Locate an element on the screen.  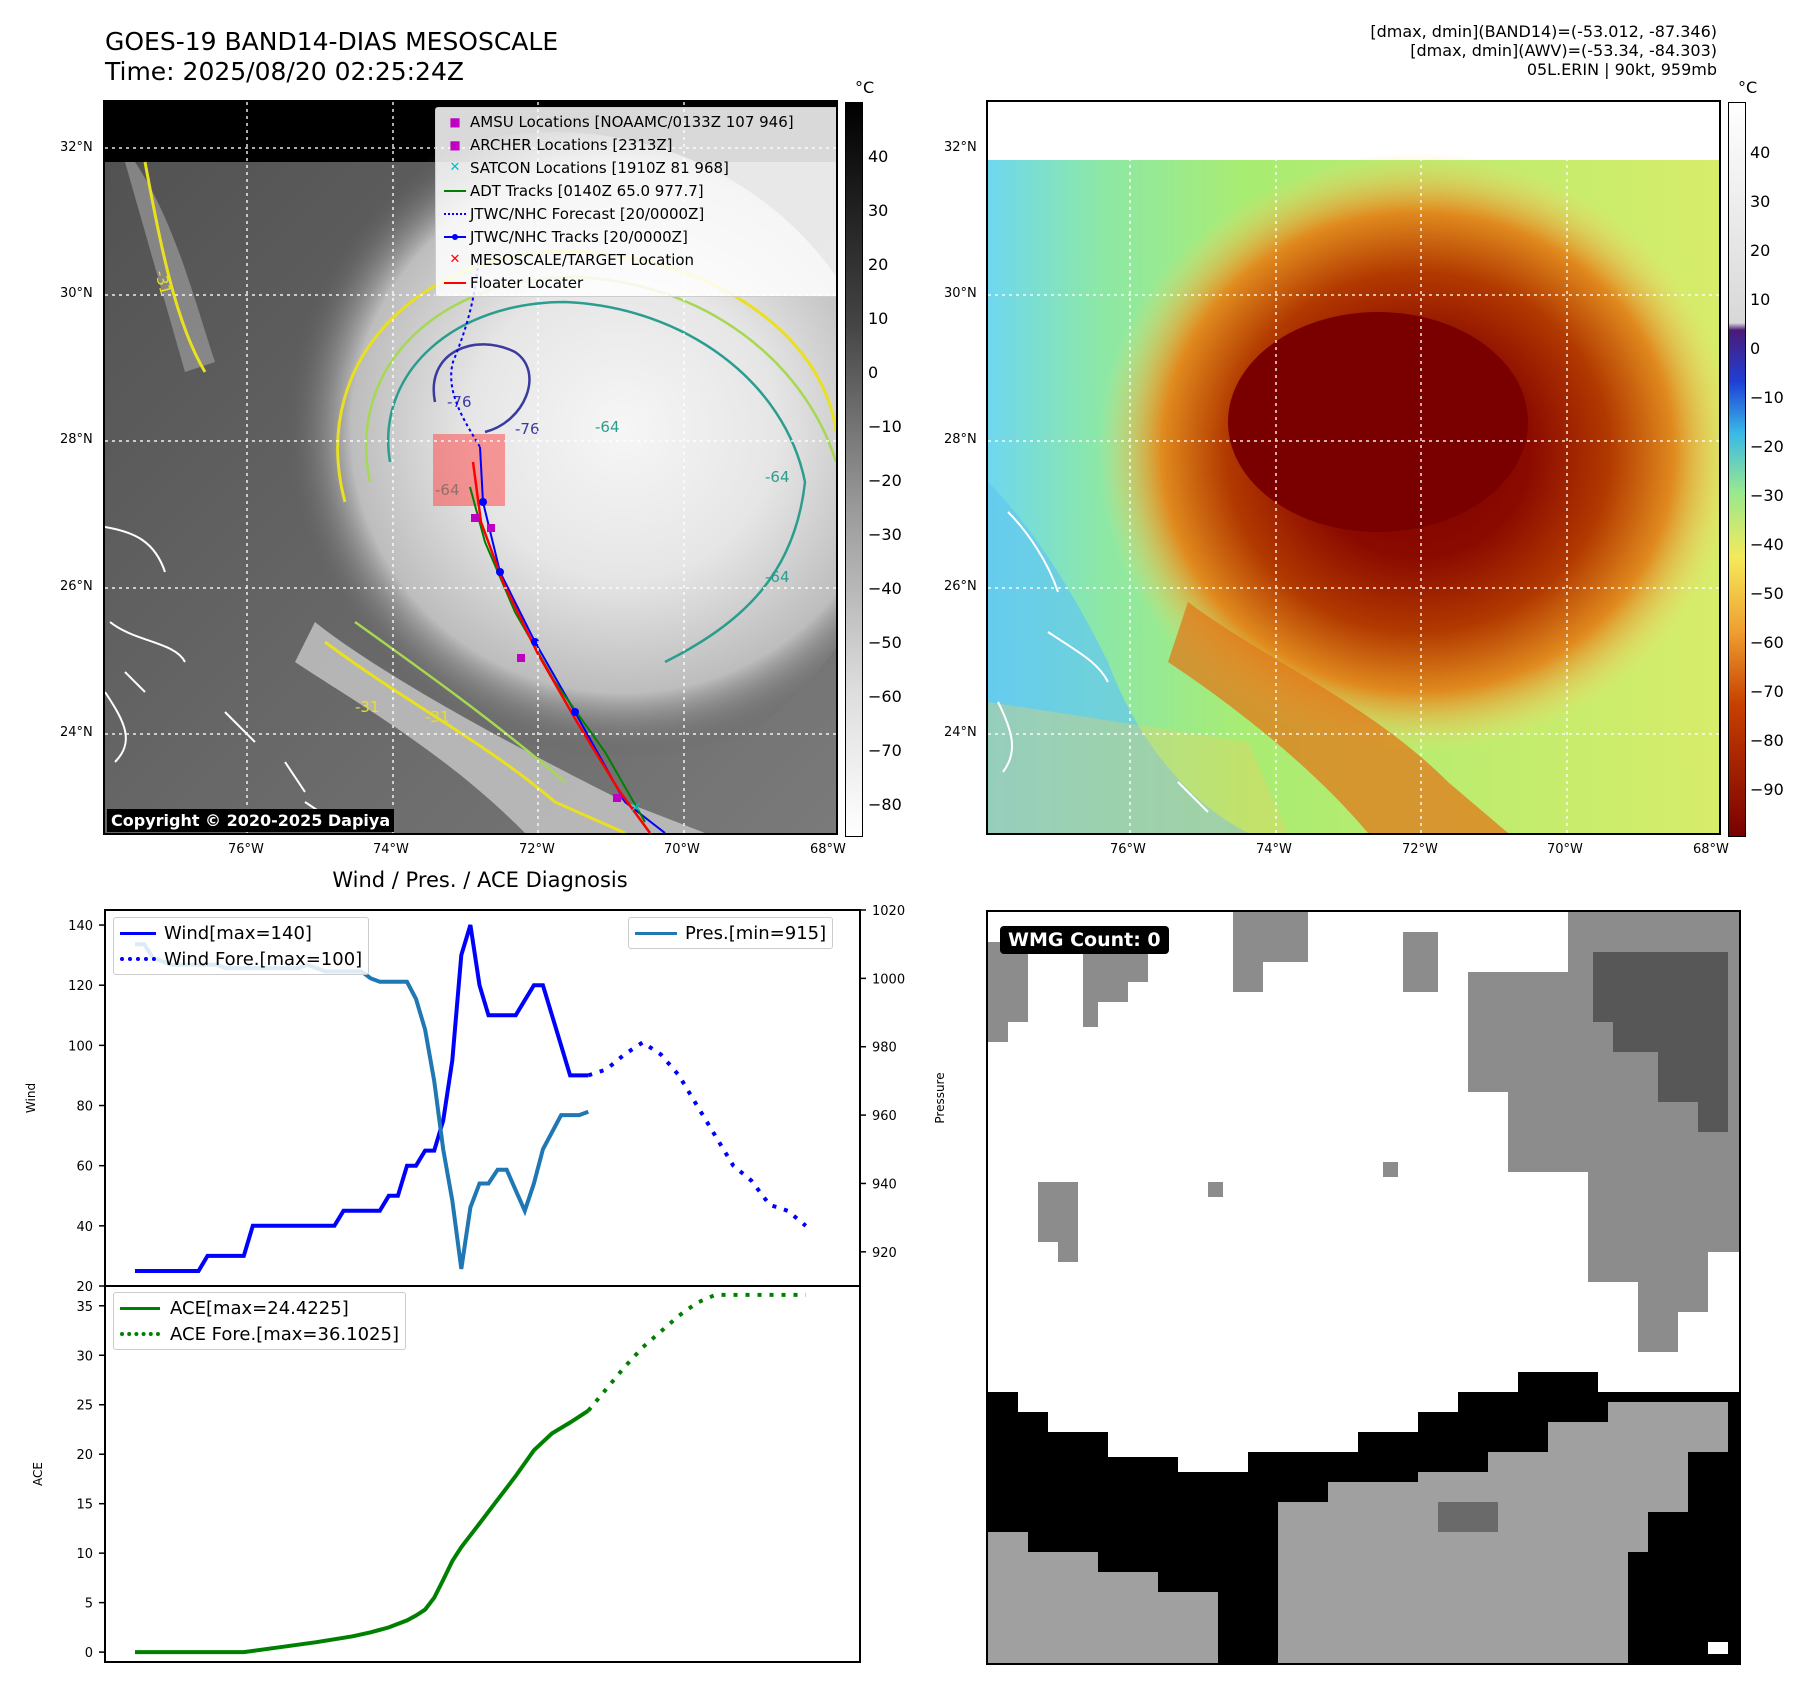
series-line-ace is located at coordinates (362, 1532).